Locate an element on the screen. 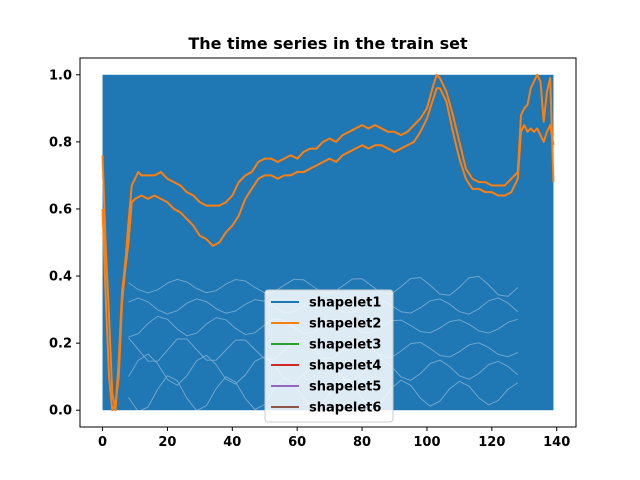 This screenshot has height=480, width=640. x-tick-label: 100 is located at coordinates (426, 442).